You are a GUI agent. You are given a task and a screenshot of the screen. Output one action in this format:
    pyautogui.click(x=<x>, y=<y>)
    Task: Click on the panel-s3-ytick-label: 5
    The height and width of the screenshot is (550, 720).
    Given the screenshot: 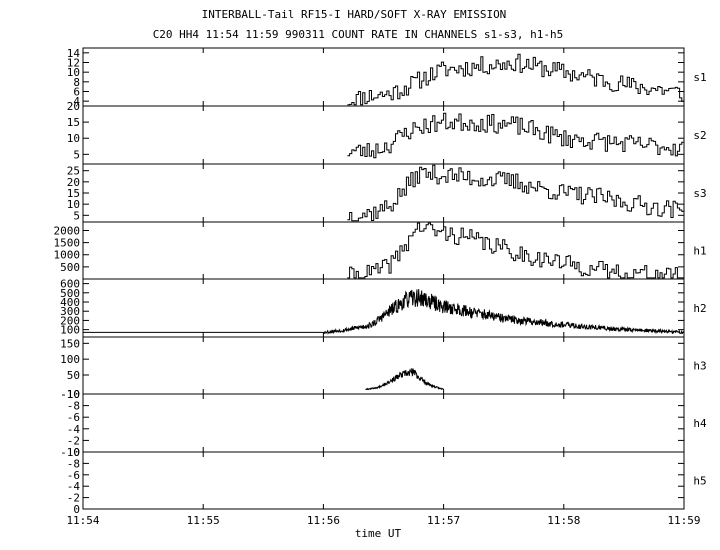 What is the action you would take?
    pyautogui.click(x=76, y=215)
    